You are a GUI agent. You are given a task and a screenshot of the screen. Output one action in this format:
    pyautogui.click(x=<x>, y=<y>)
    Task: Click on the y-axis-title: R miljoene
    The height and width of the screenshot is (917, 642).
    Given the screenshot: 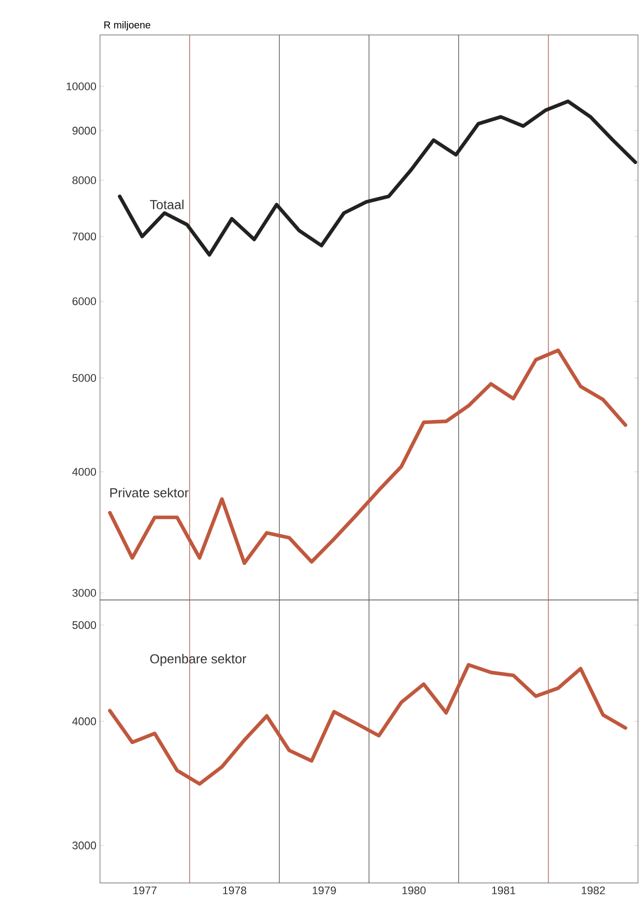 What is the action you would take?
    pyautogui.click(x=127, y=25)
    